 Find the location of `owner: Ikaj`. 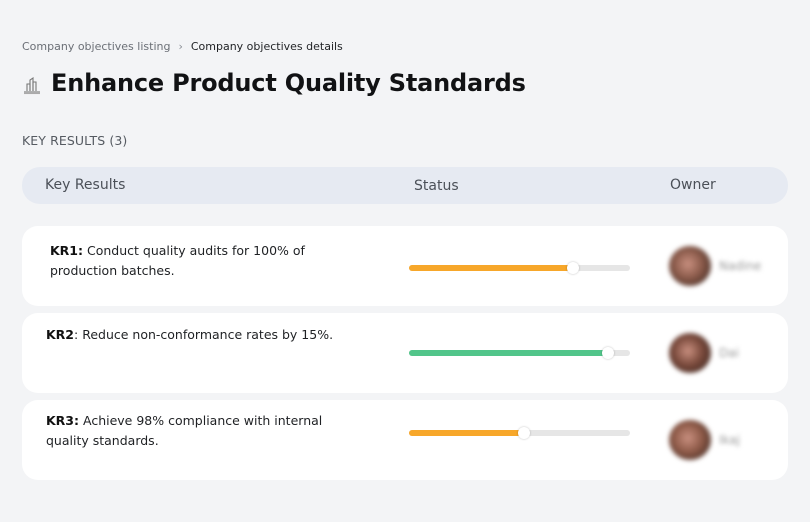

owner: Ikaj is located at coordinates (704, 440).